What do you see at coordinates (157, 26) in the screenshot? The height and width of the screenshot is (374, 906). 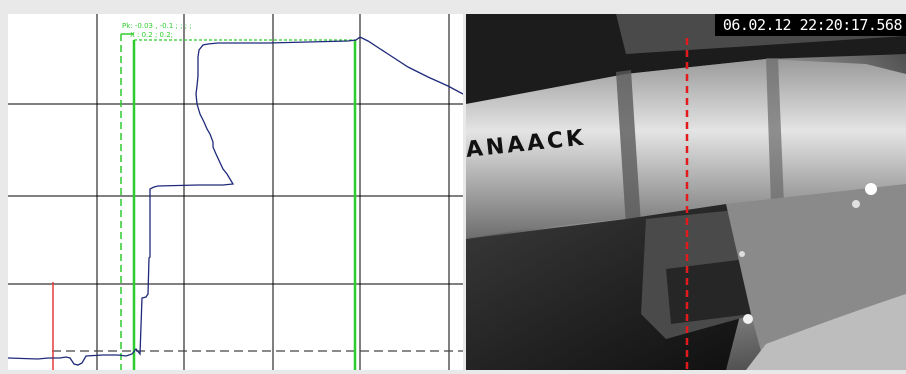 I see `readout-line-1: Pk: -0.03 , -0.1 ; ; ; ;` at bounding box center [157, 26].